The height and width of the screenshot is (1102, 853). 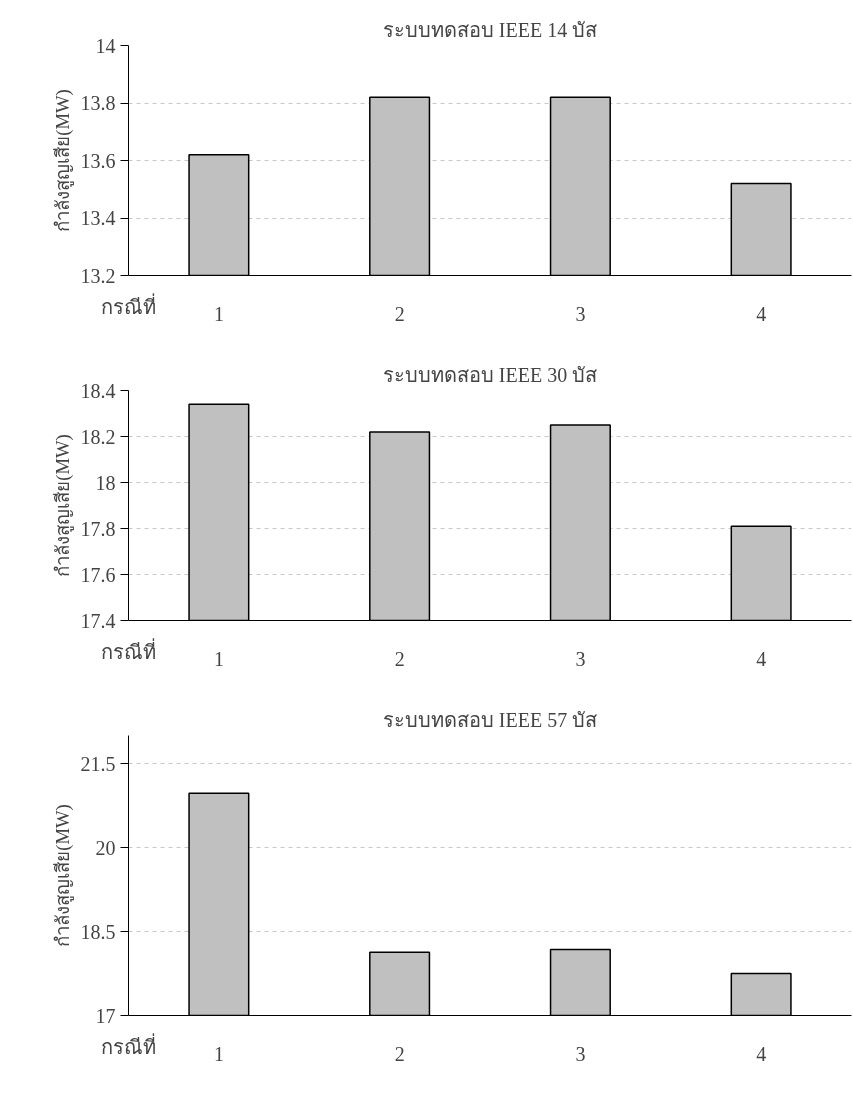 I want to click on y-tick-label: 17.6, so click(x=98, y=574).